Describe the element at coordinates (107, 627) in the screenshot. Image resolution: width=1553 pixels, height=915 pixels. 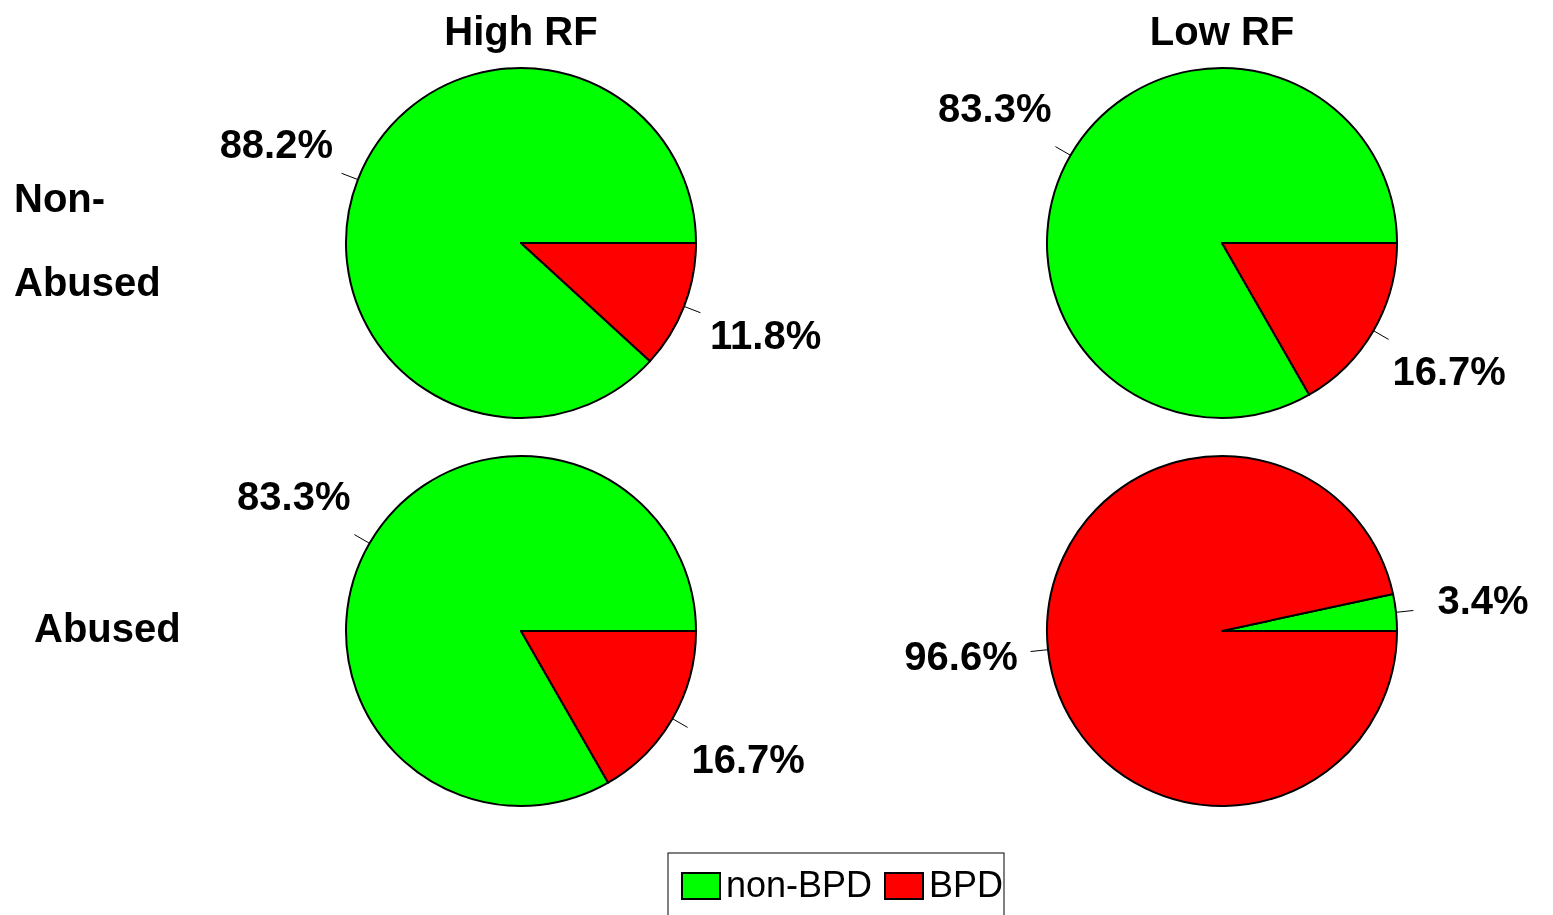
I see `text: Abused` at that location.